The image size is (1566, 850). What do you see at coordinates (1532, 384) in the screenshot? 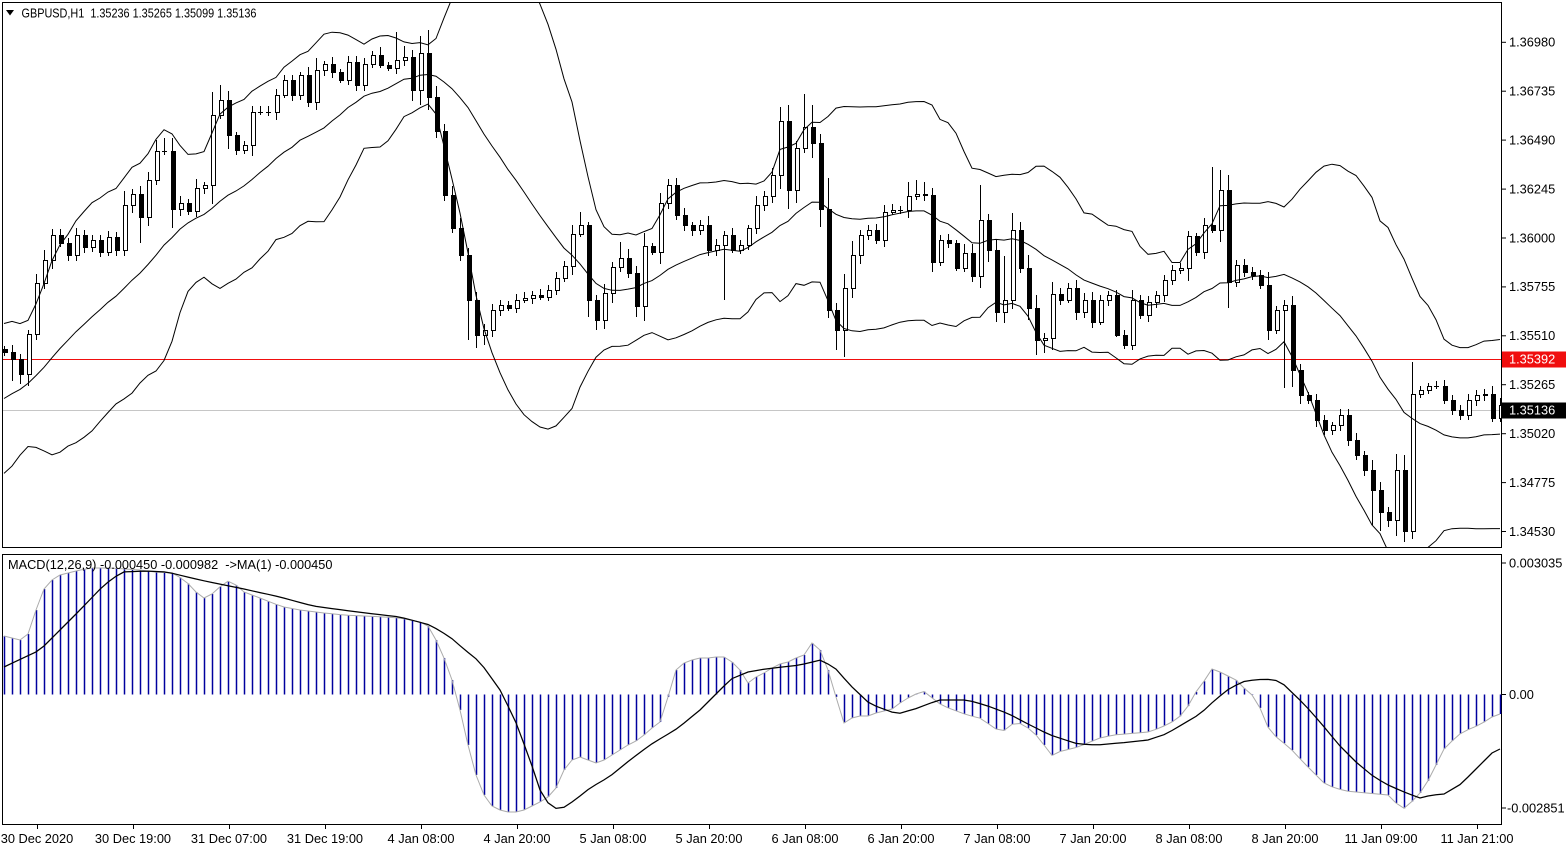
I see `svg-text: 1.35265` at bounding box center [1532, 384].